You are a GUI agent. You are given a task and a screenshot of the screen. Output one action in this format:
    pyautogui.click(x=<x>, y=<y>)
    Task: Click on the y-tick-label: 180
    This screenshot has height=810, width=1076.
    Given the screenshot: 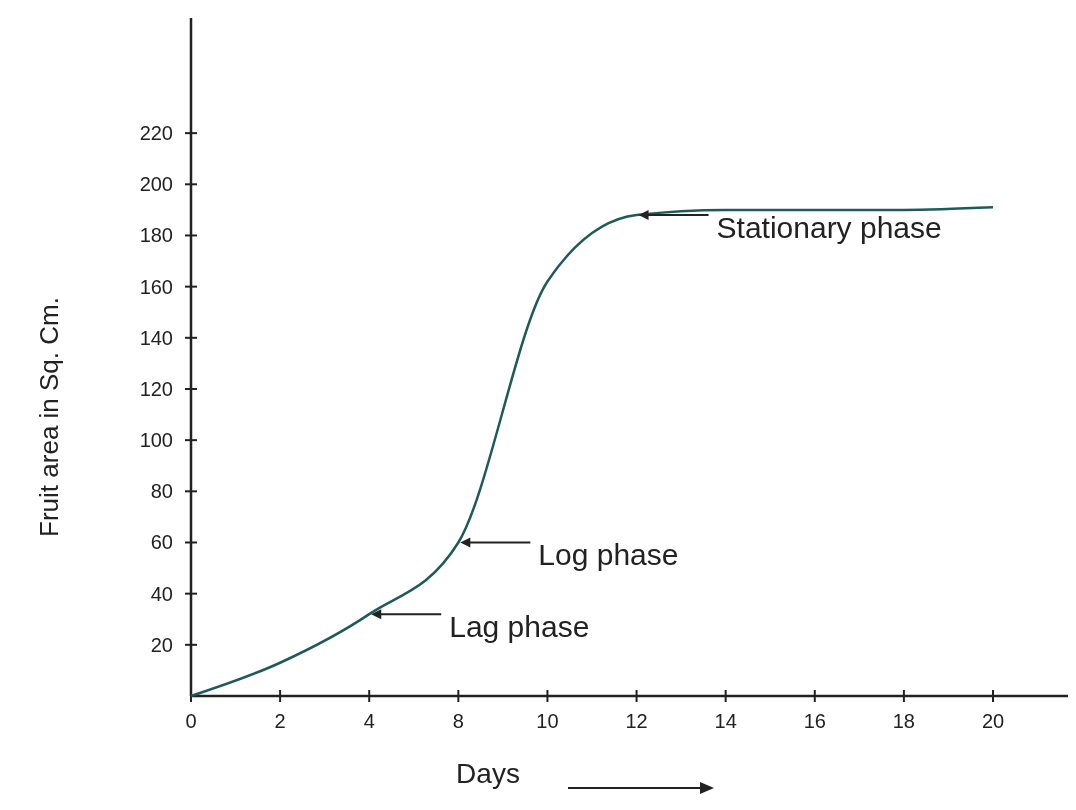 What is the action you would take?
    pyautogui.click(x=156, y=235)
    